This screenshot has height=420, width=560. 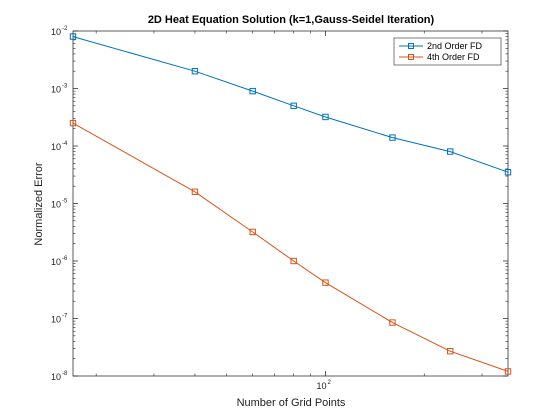 I want to click on y-tick-label-exponent: -7, so click(x=65, y=317).